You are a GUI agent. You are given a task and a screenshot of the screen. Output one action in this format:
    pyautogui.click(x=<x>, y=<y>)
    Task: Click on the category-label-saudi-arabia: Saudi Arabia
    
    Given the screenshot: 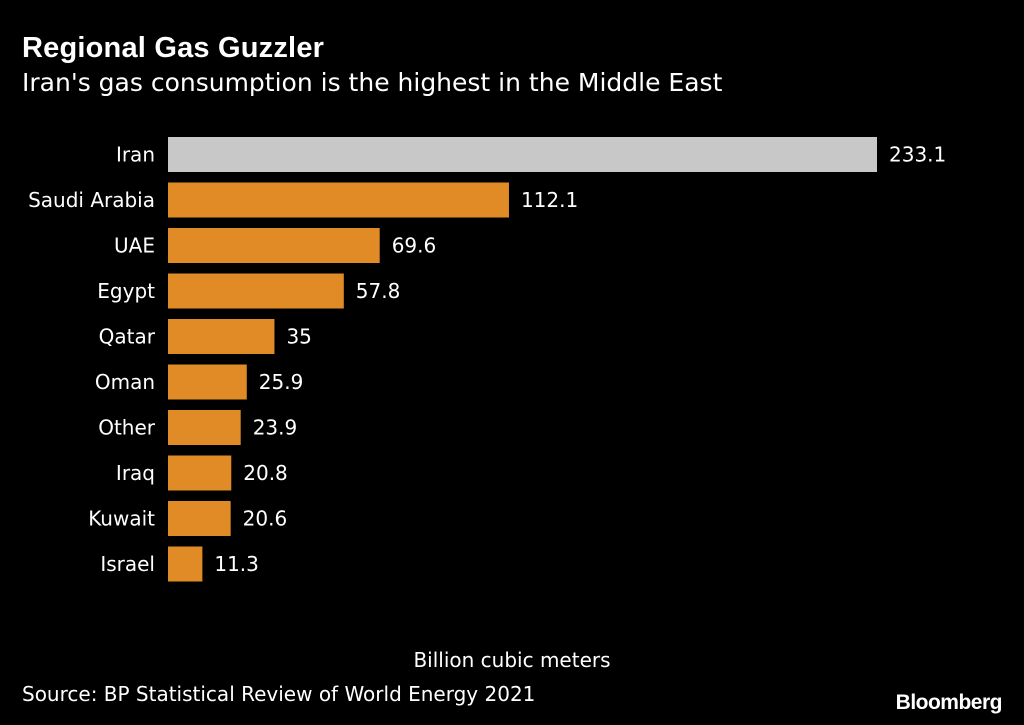 What is the action you would take?
    pyautogui.click(x=91, y=200)
    